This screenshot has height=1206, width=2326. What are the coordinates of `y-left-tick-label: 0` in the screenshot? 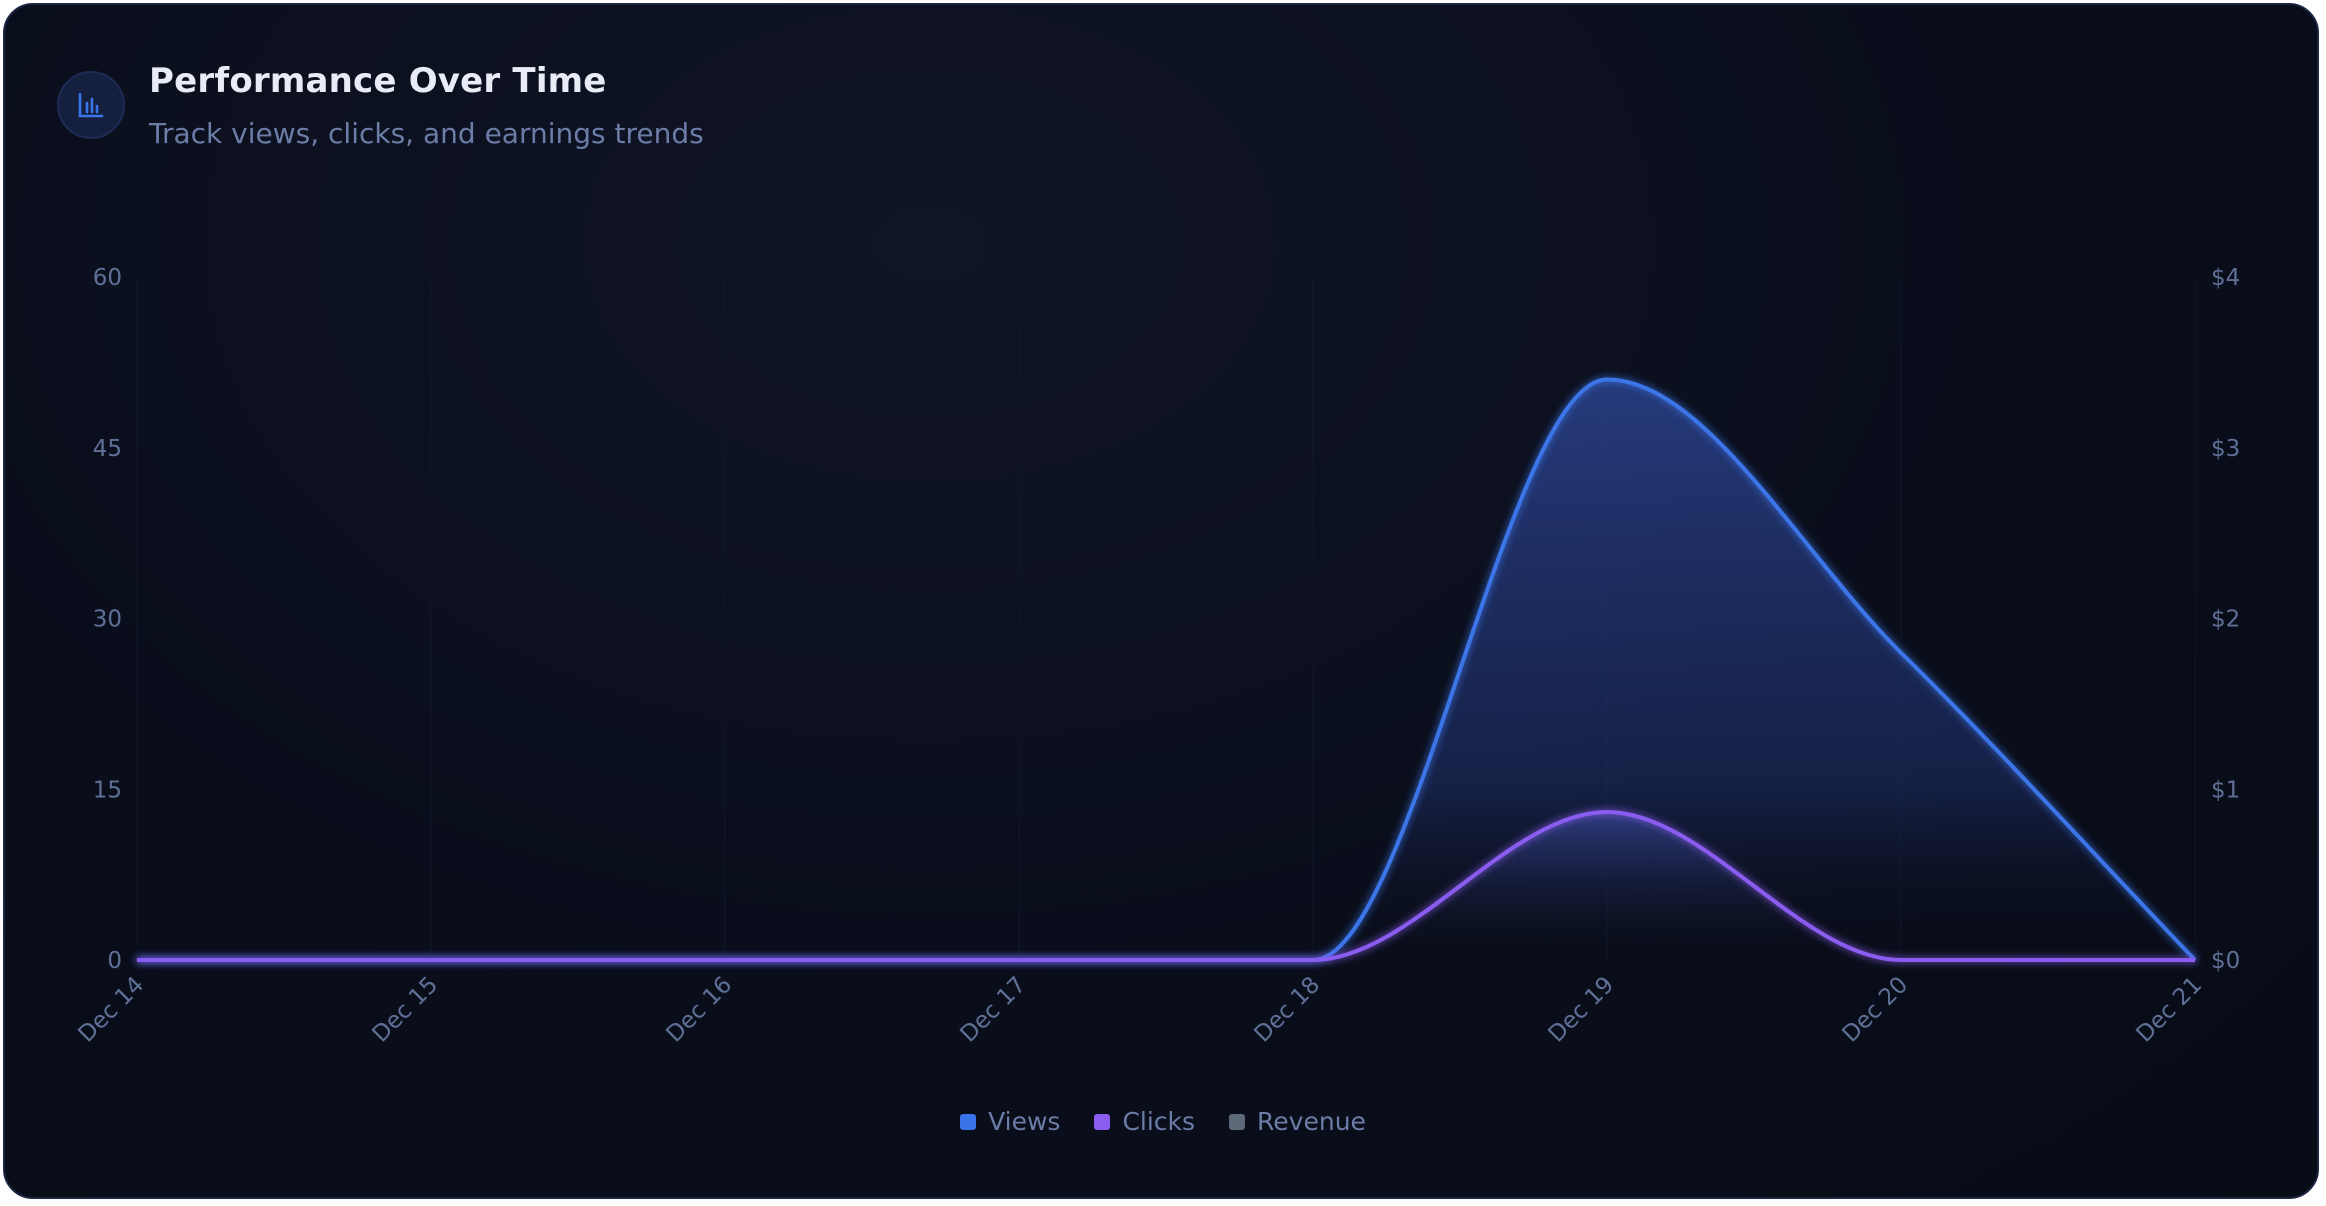 It's located at (114, 961).